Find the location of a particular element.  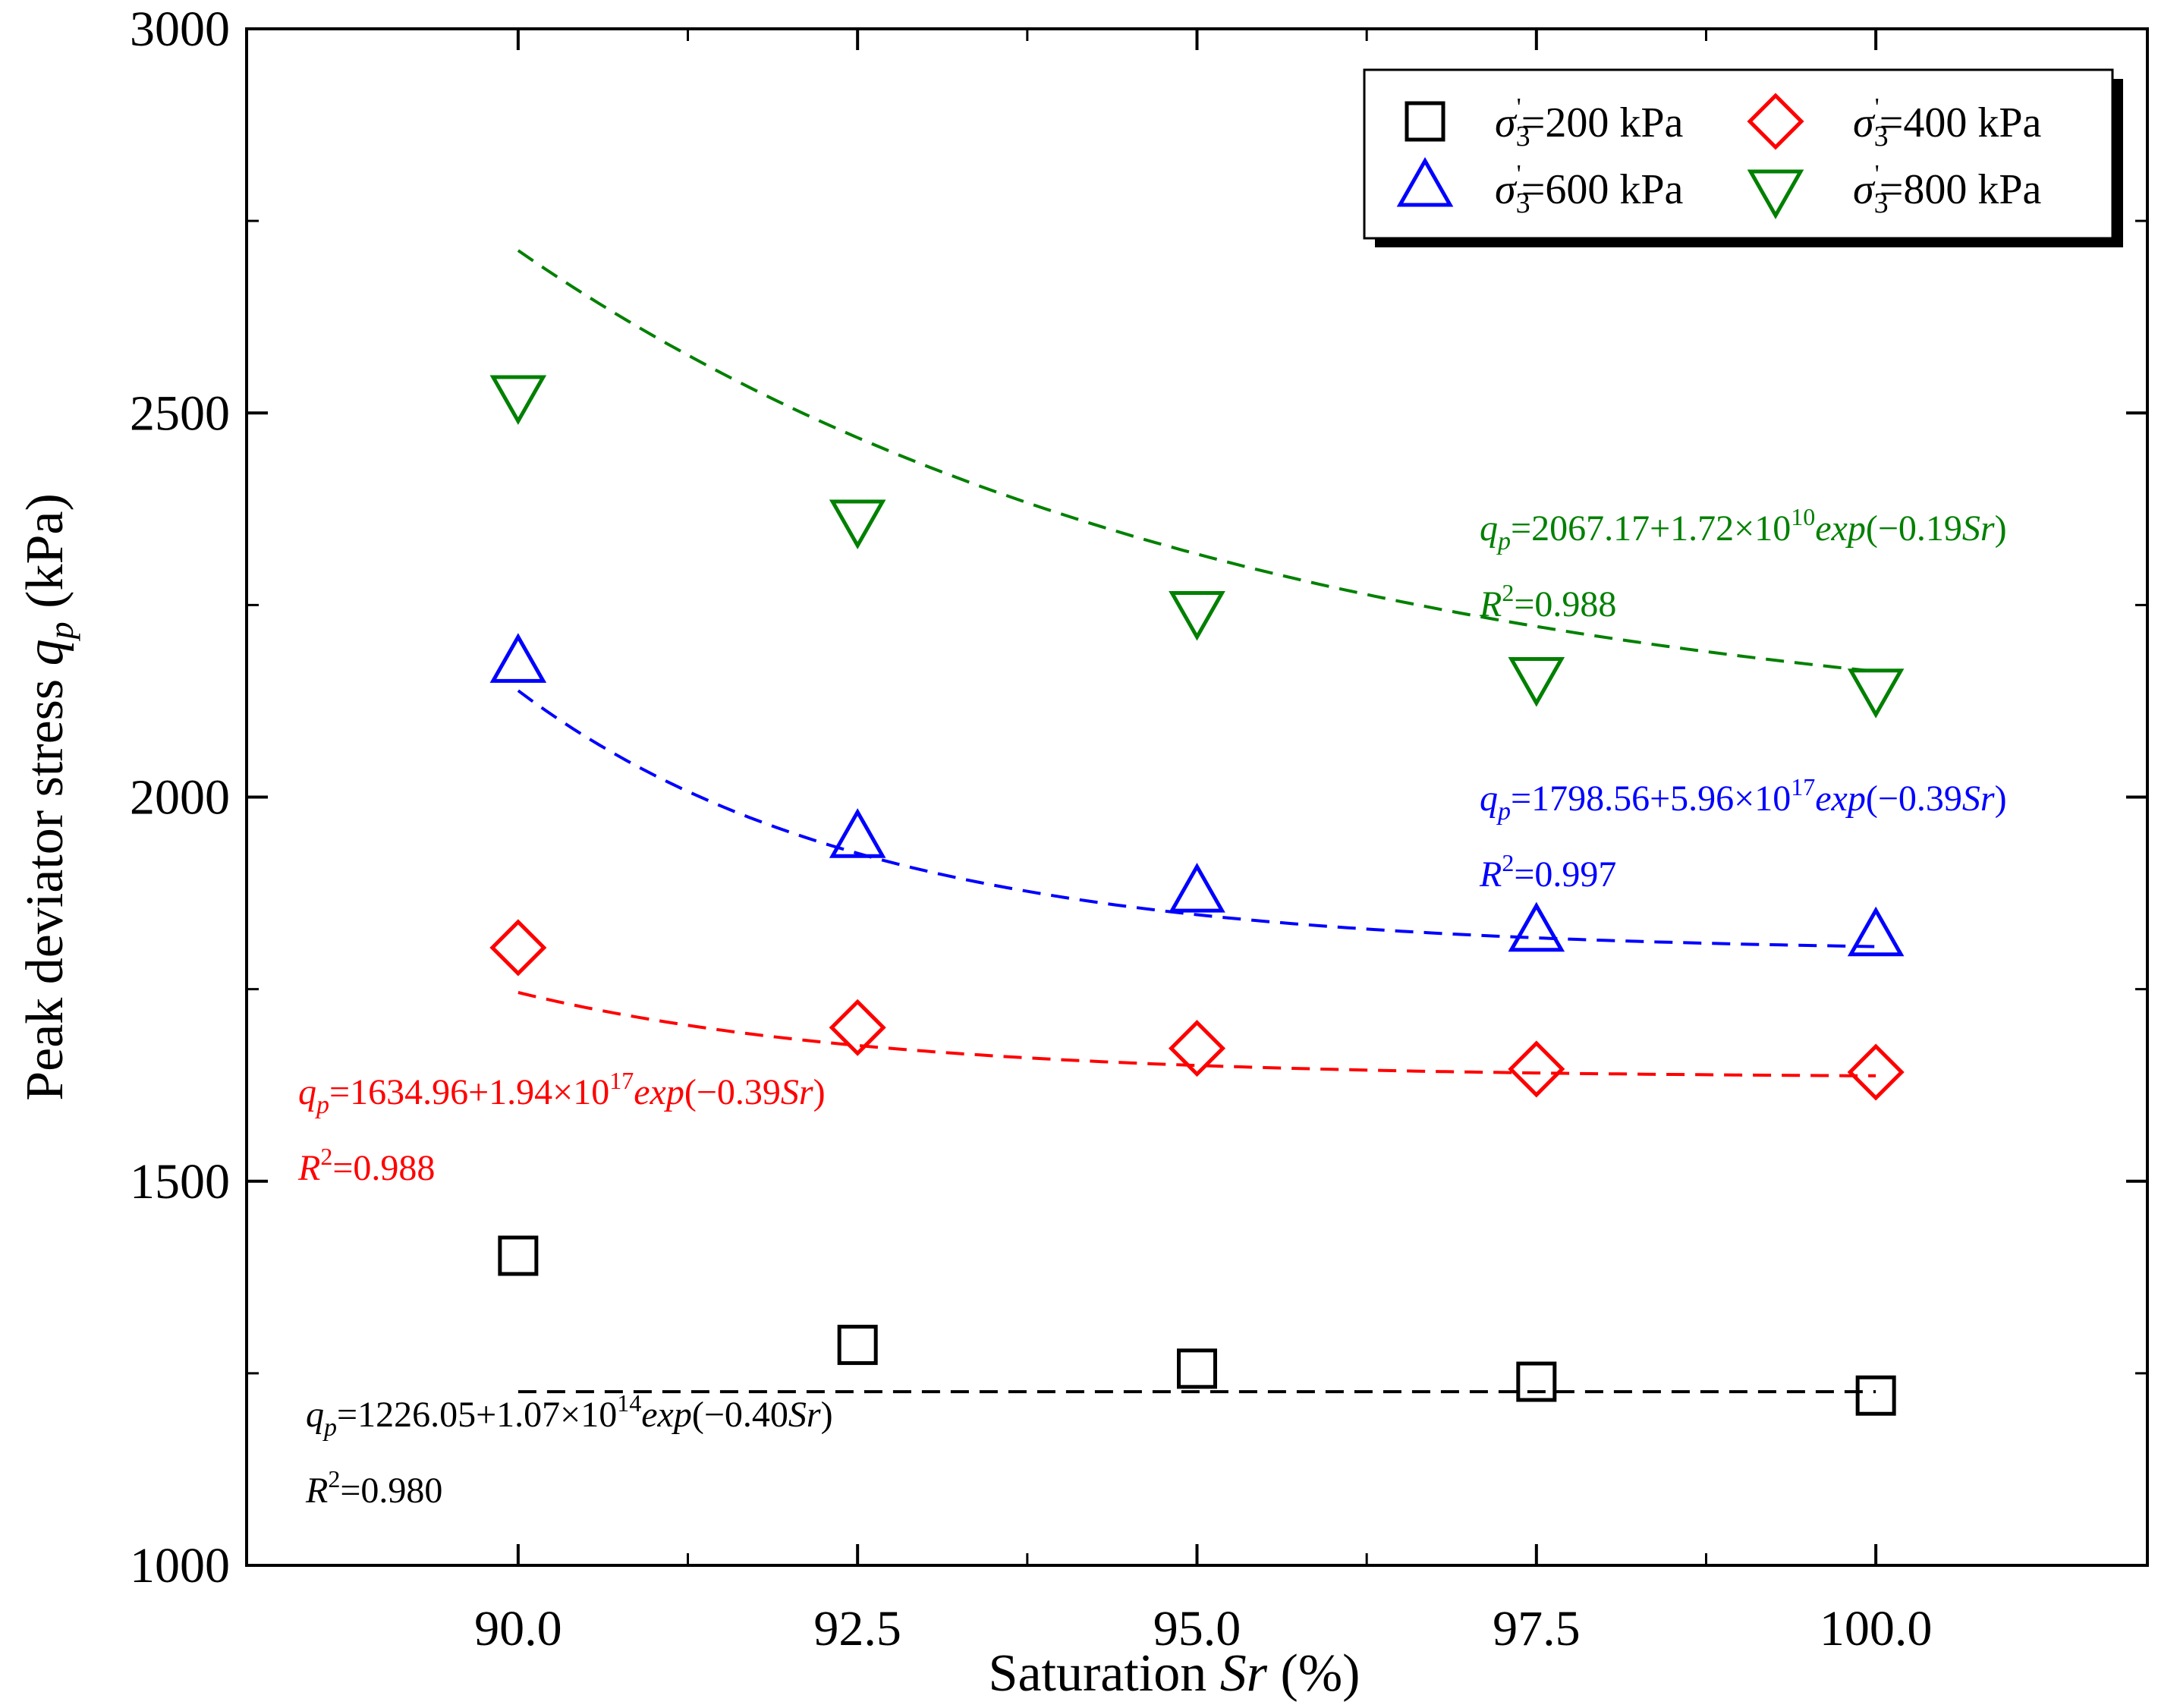

x-tick-label: 95.0 is located at coordinates (1197, 1628).